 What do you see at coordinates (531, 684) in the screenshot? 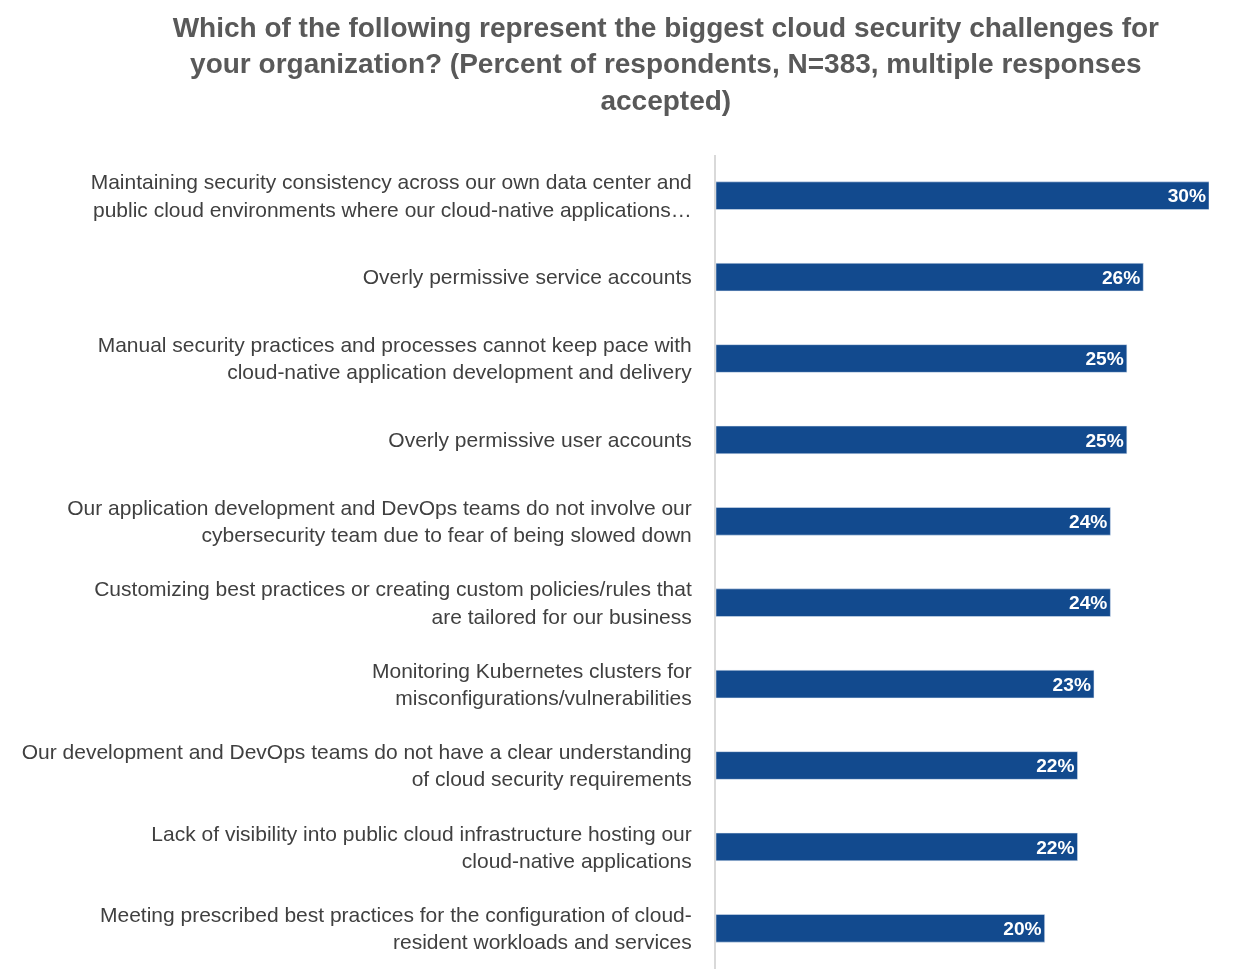
I see `y-tick-label: Monitoring Kubernetes clusters for misconfigurations/vulnerabilities` at bounding box center [531, 684].